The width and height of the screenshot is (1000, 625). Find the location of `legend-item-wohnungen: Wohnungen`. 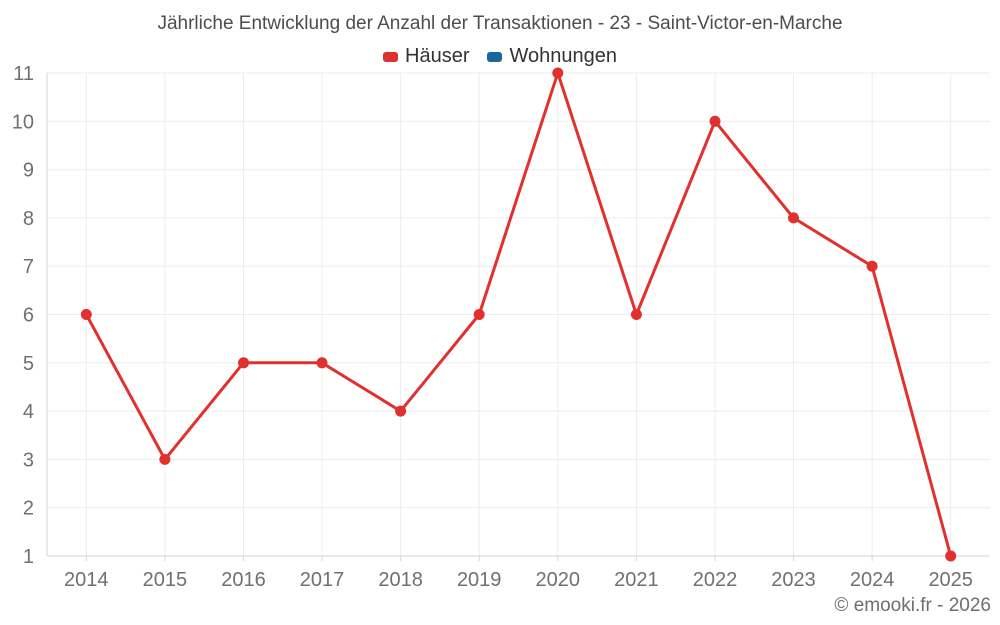

legend-item-wohnungen: Wohnungen is located at coordinates (552, 56).